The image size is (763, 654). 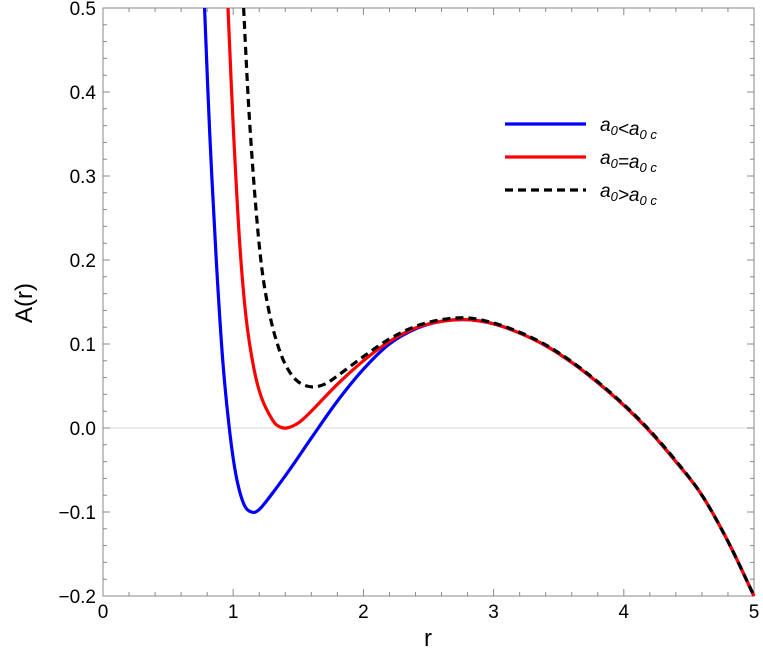 What do you see at coordinates (83, 261) in the screenshot?
I see `y-tick-label: 0.2` at bounding box center [83, 261].